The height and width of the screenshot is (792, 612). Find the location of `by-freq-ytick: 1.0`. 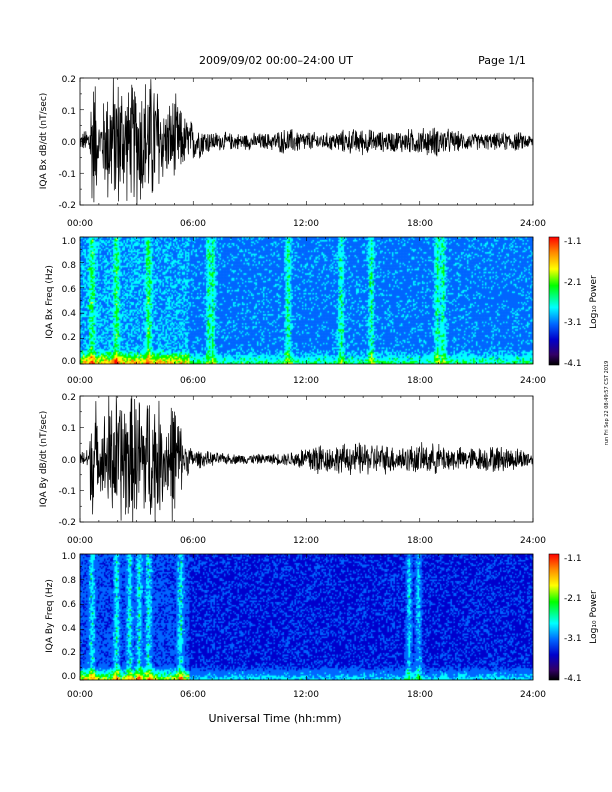

by-freq-ytick: 1.0 is located at coordinates (69, 557).